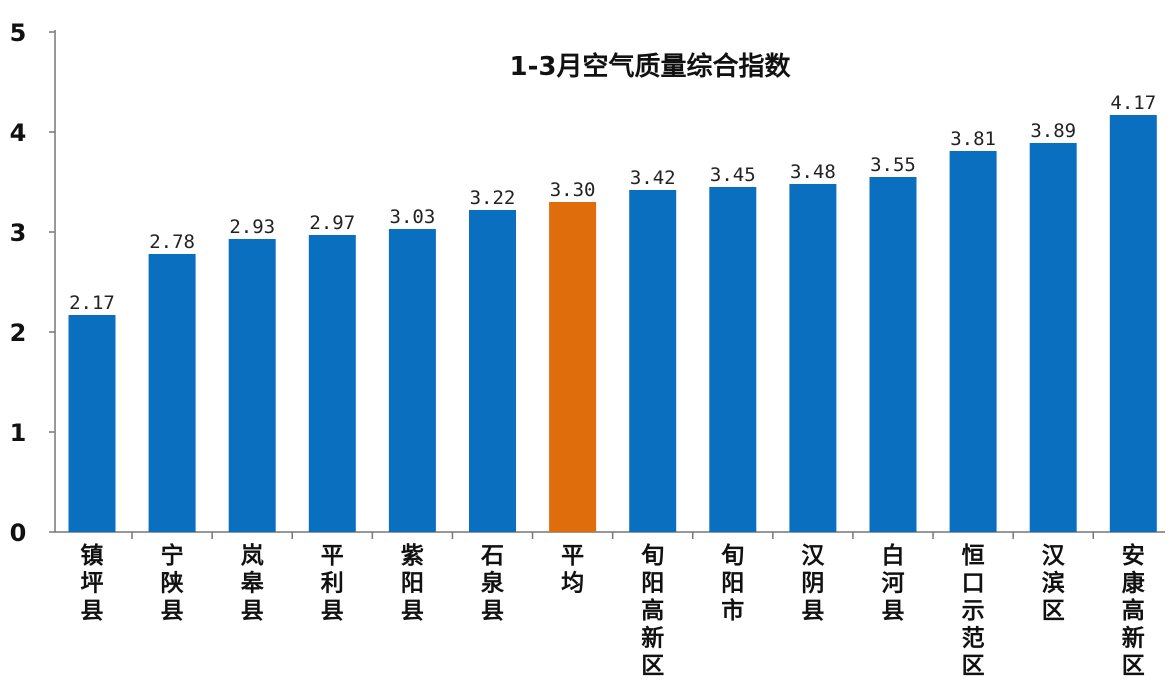 This screenshot has width=1175, height=687. I want to click on category-label-10: 白河县, so click(893, 583).